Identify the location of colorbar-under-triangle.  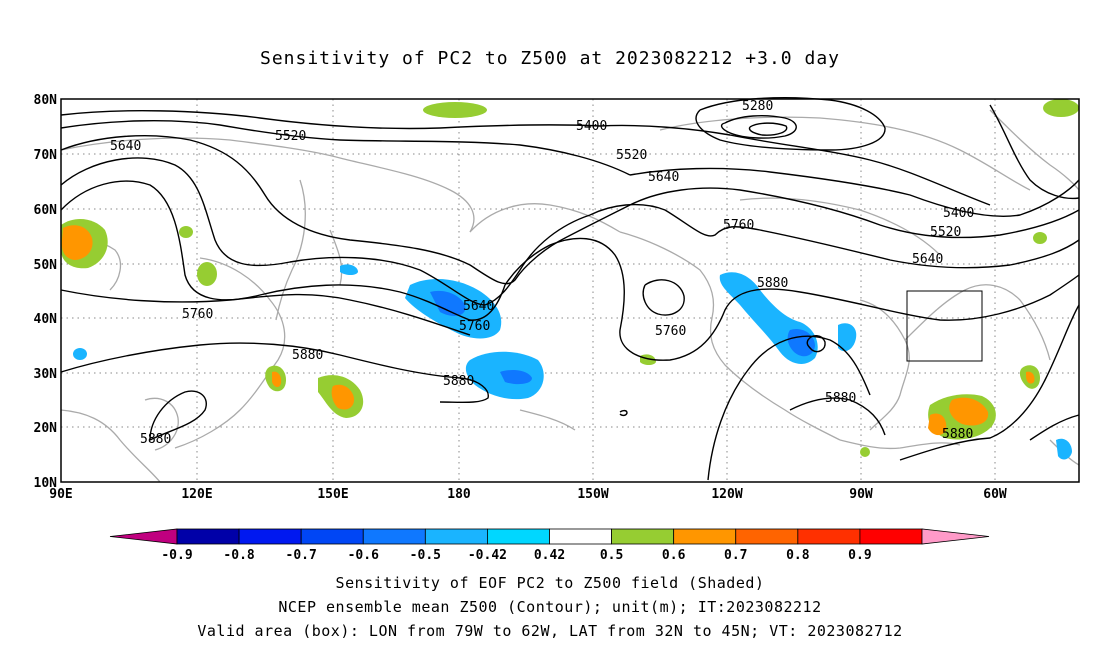
(143, 536).